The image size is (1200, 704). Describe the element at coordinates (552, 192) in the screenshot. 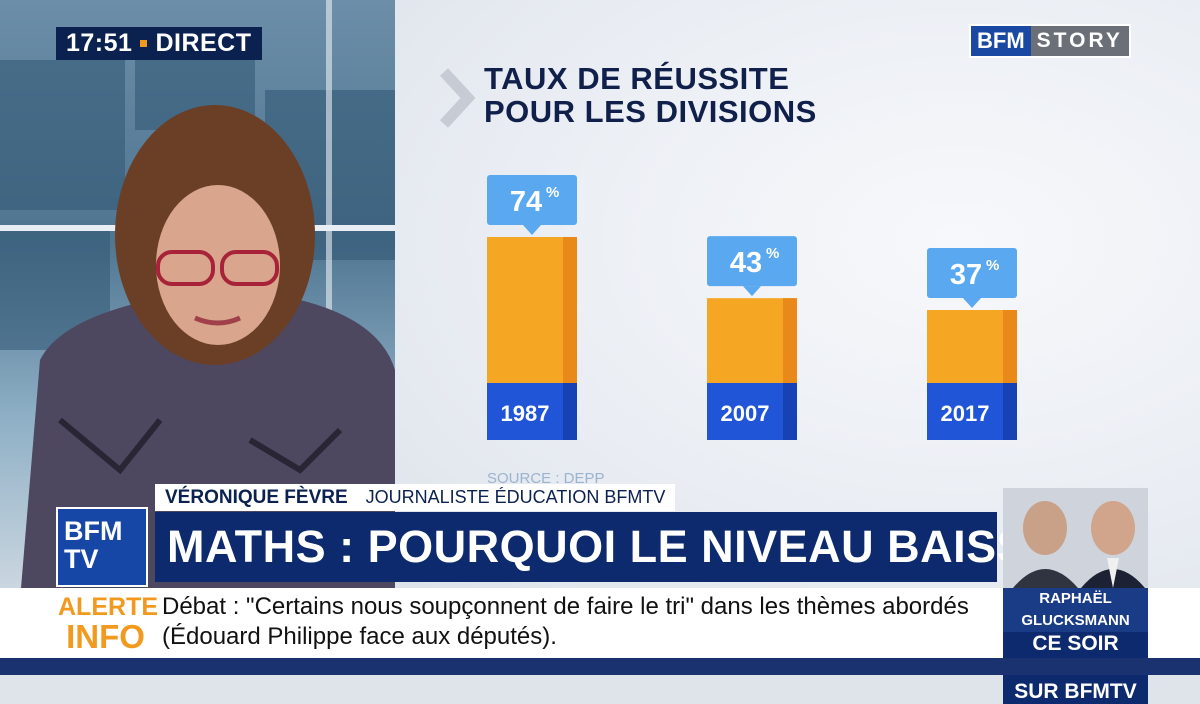

I see `value-unit-1987: %` at that location.